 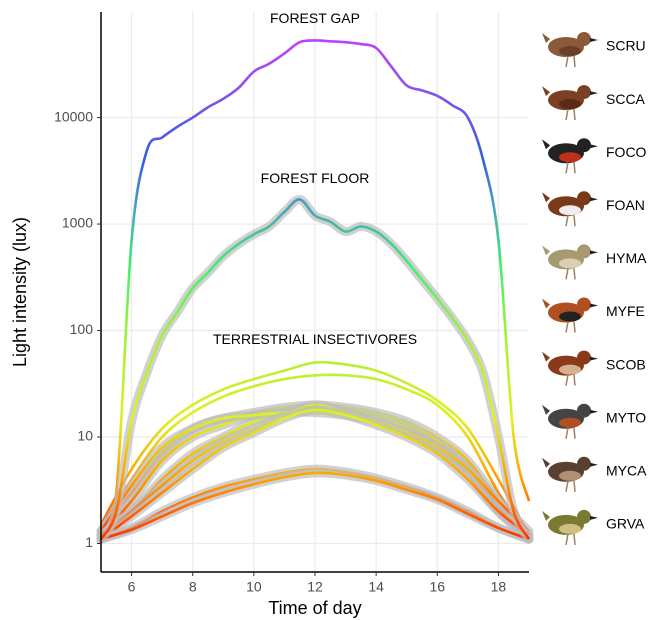 I want to click on y-tick-label: 1, so click(x=89, y=542).